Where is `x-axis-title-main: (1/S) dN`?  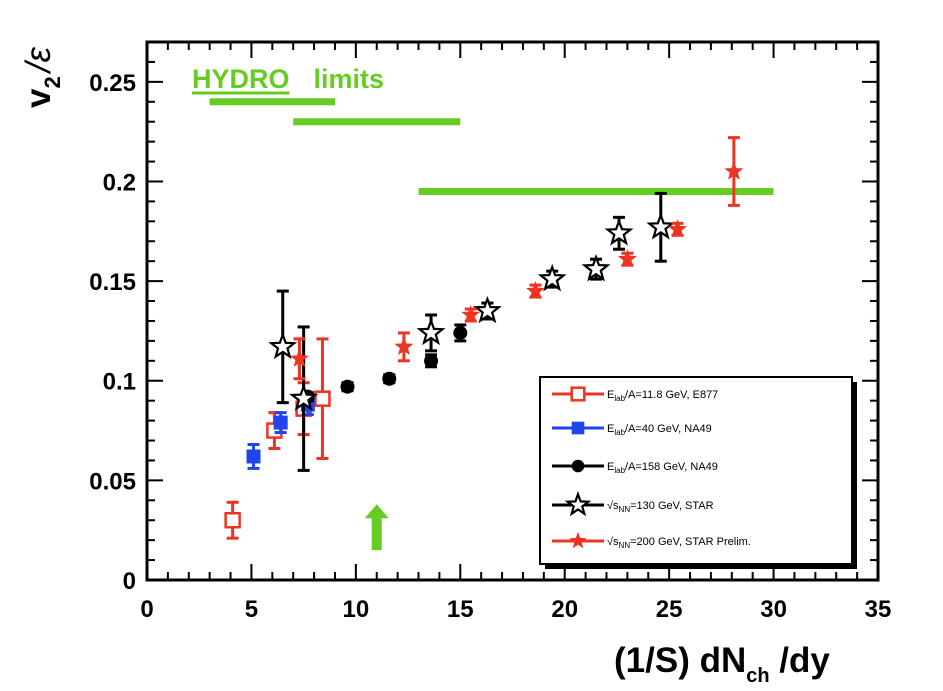 x-axis-title-main: (1/S) dN is located at coordinates (680, 660).